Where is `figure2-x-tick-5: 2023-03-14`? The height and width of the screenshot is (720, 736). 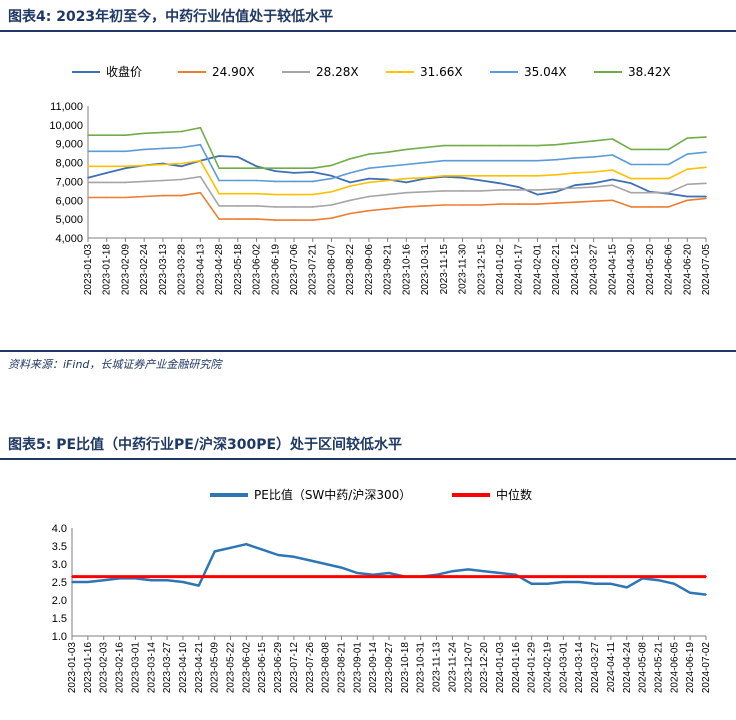 figure2-x-tick-5: 2023-03-14 is located at coordinates (151, 668).